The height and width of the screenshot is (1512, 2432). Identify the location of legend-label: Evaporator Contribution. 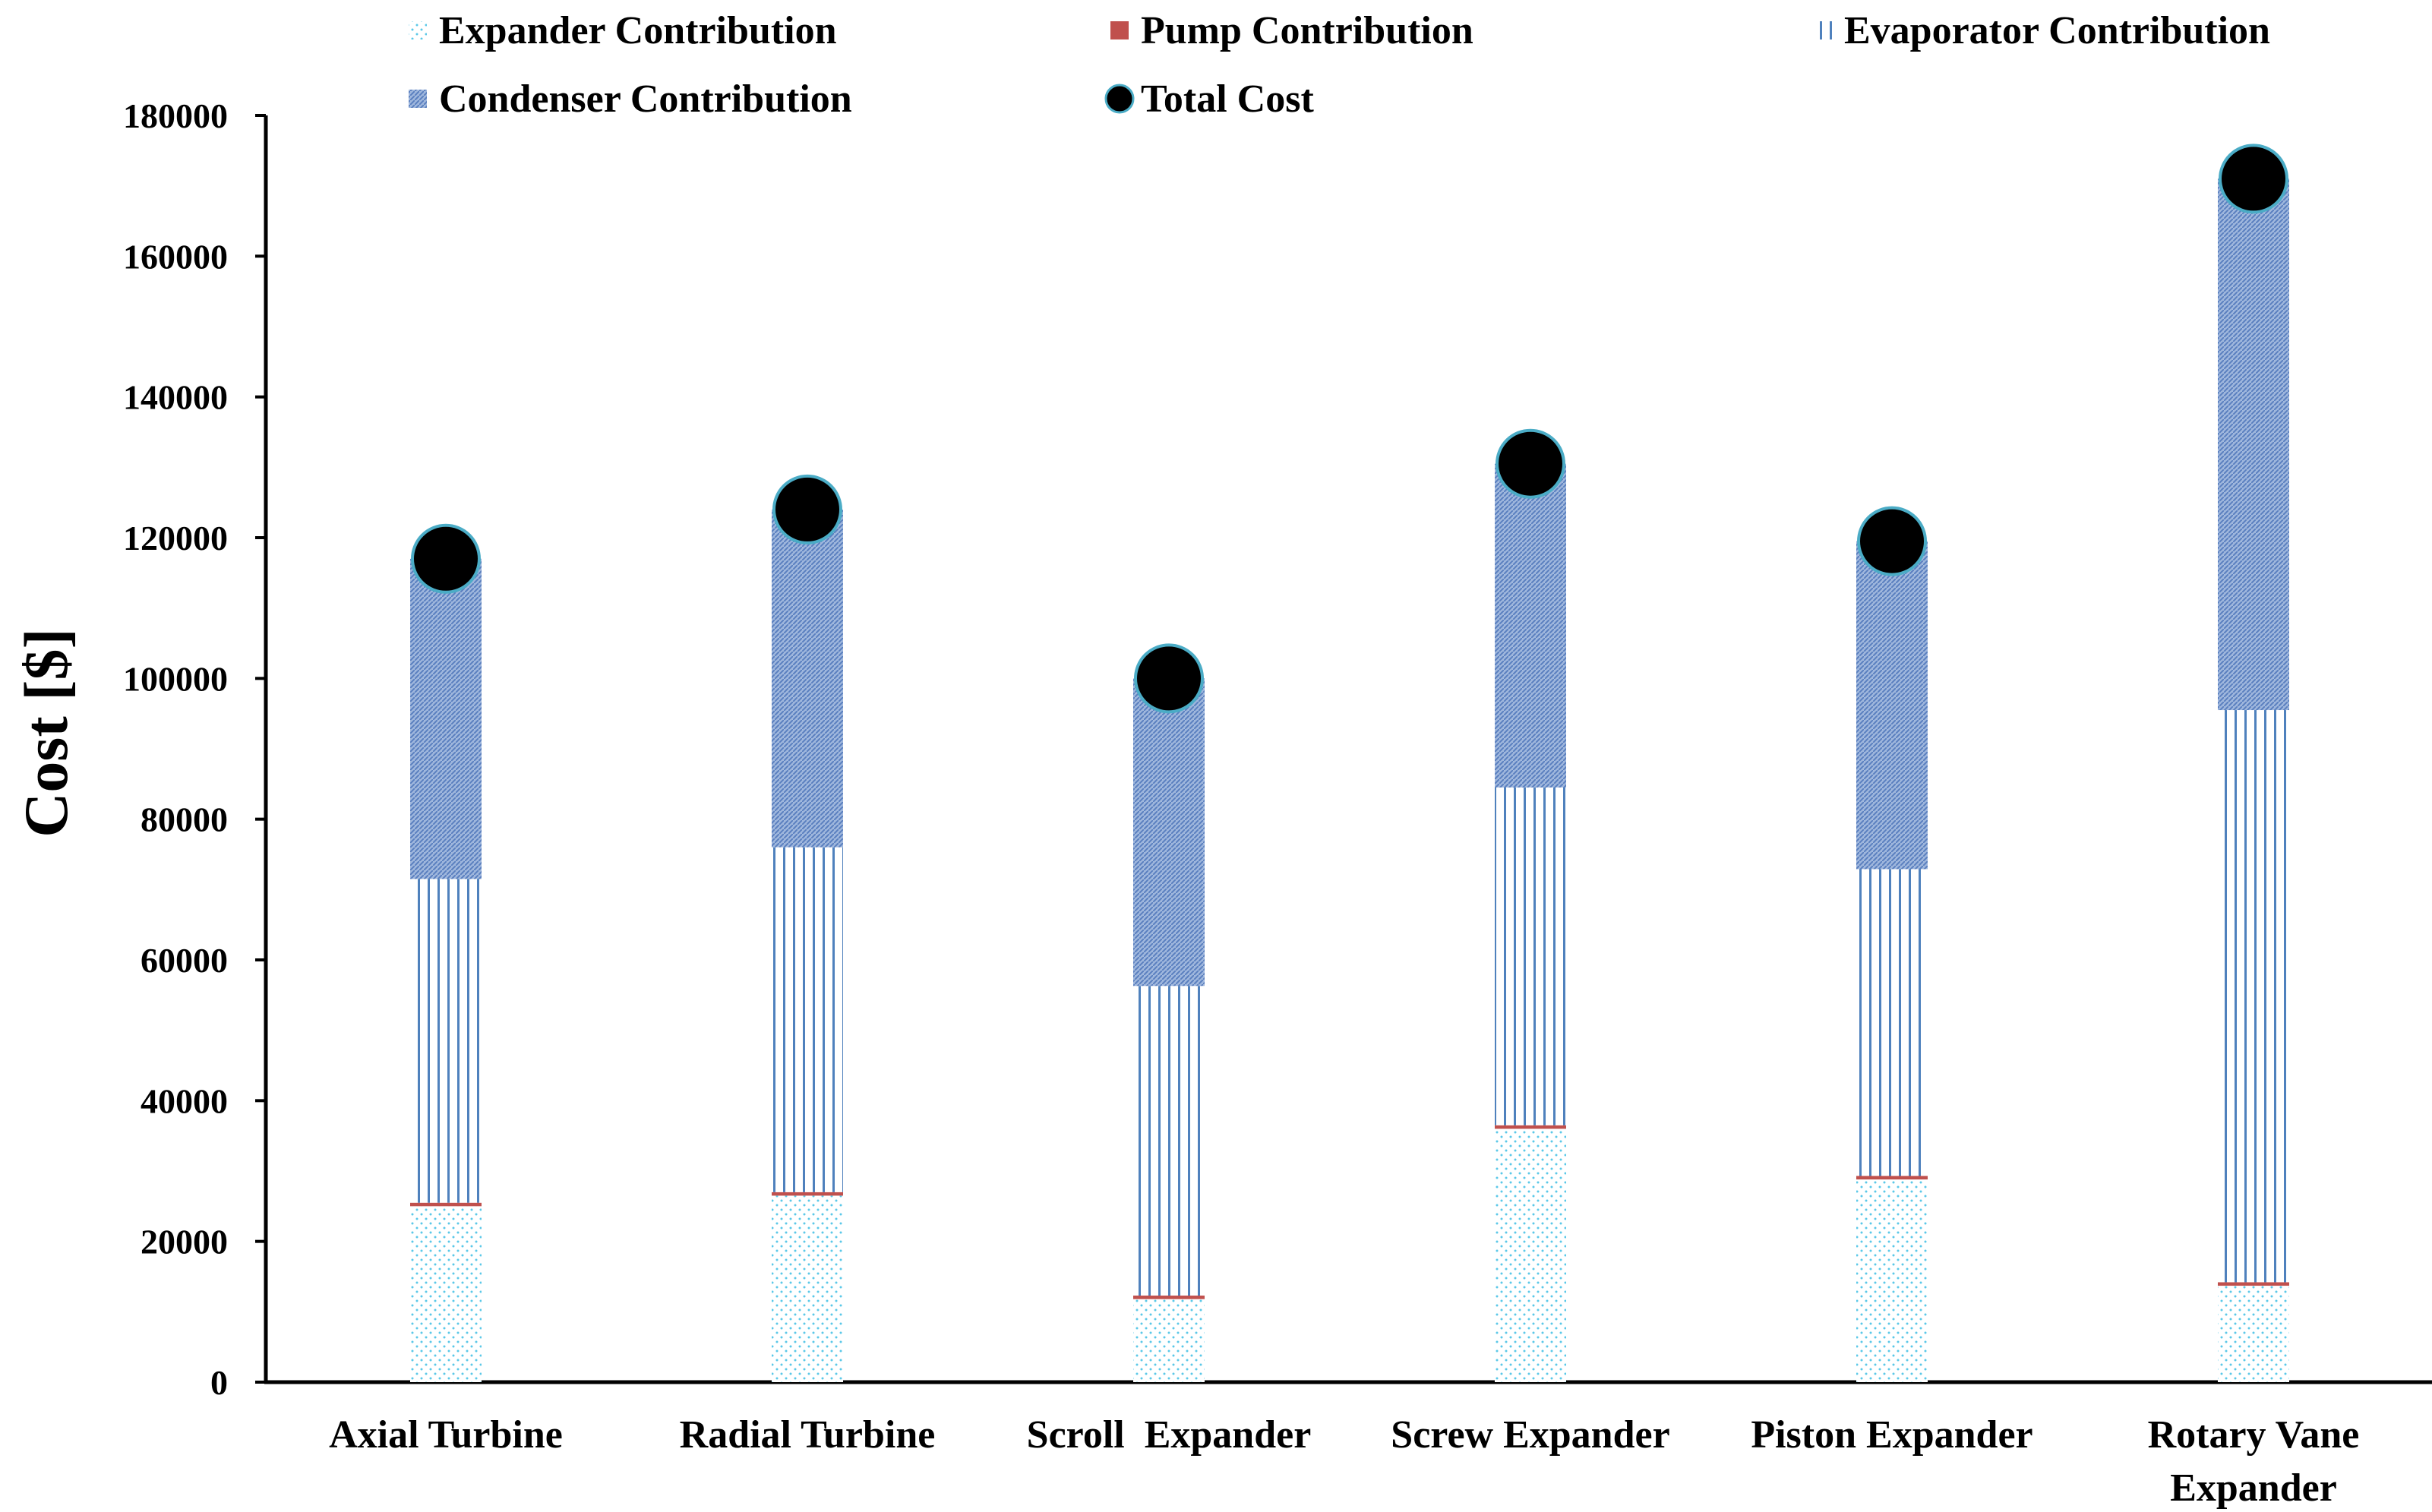
(2057, 31).